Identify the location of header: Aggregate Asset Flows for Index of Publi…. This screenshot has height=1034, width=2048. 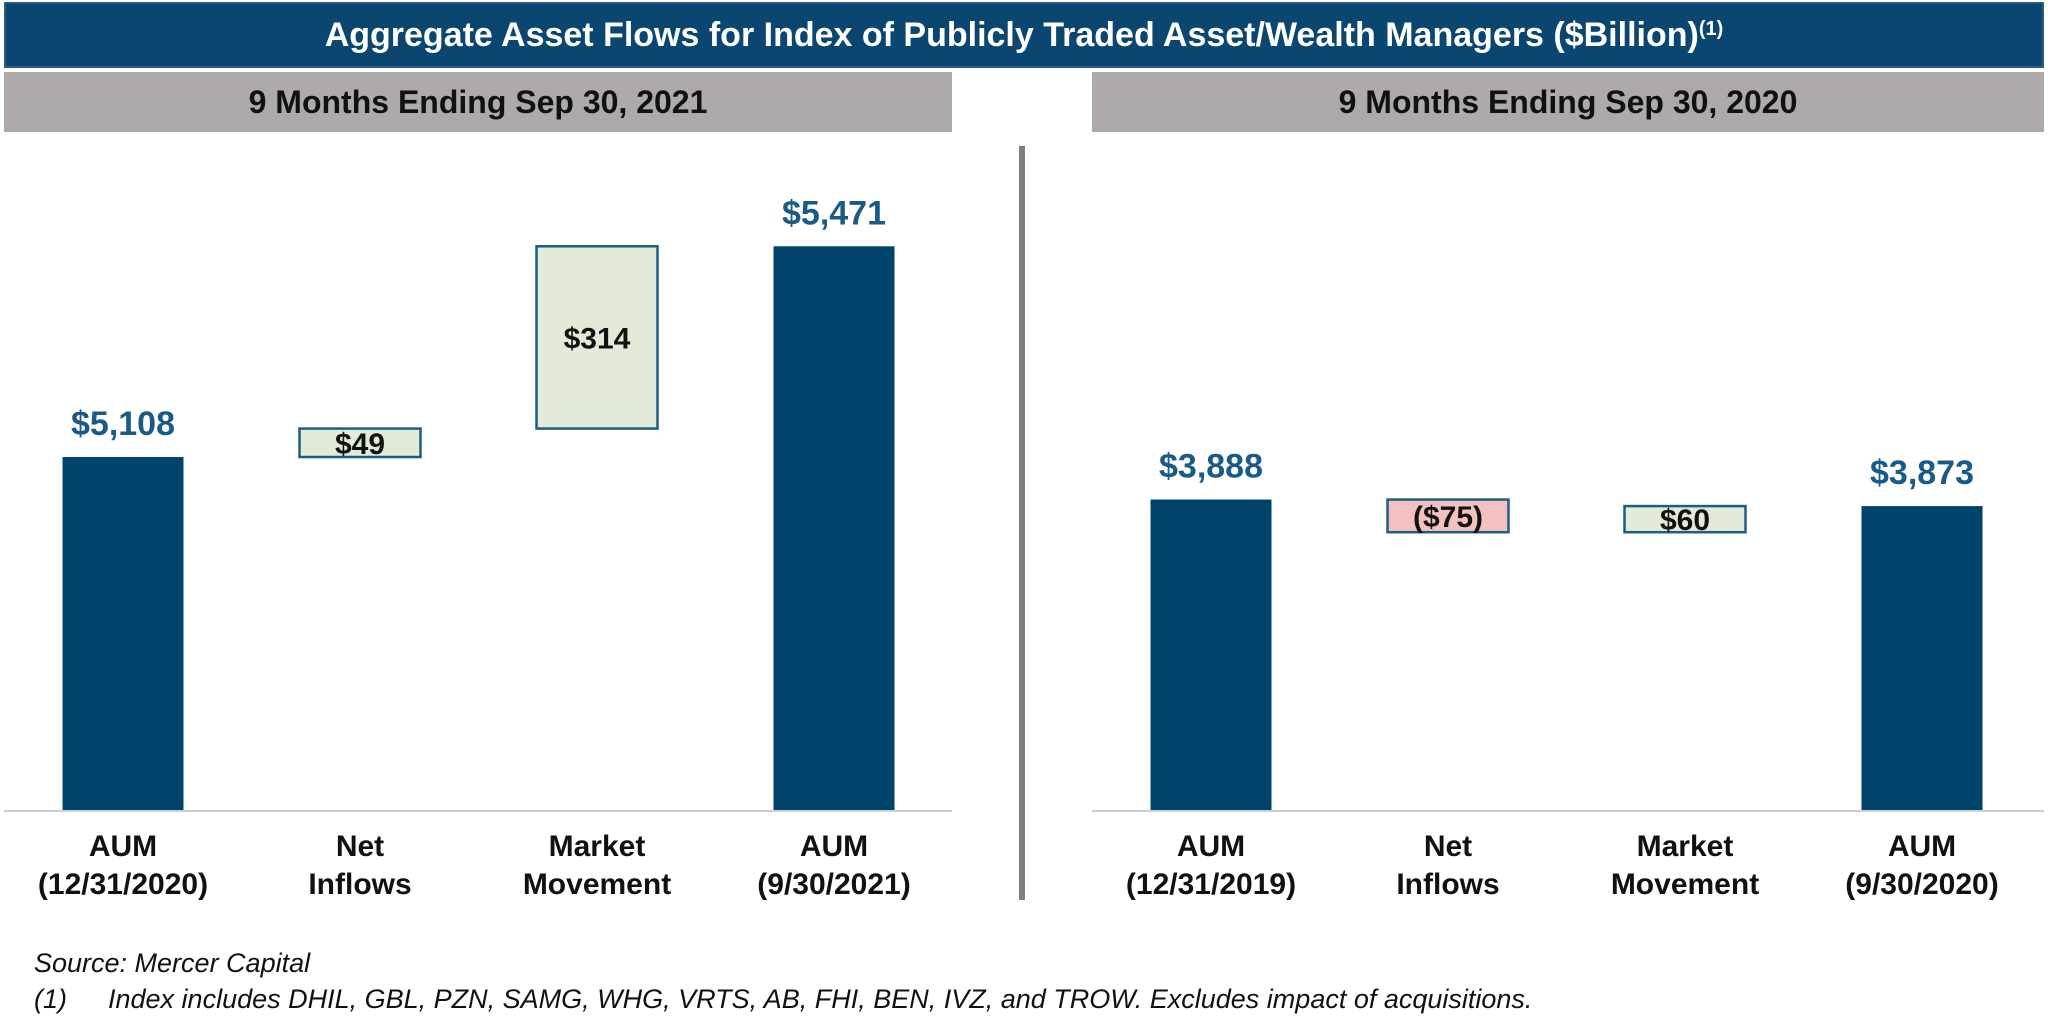
(1024, 35).